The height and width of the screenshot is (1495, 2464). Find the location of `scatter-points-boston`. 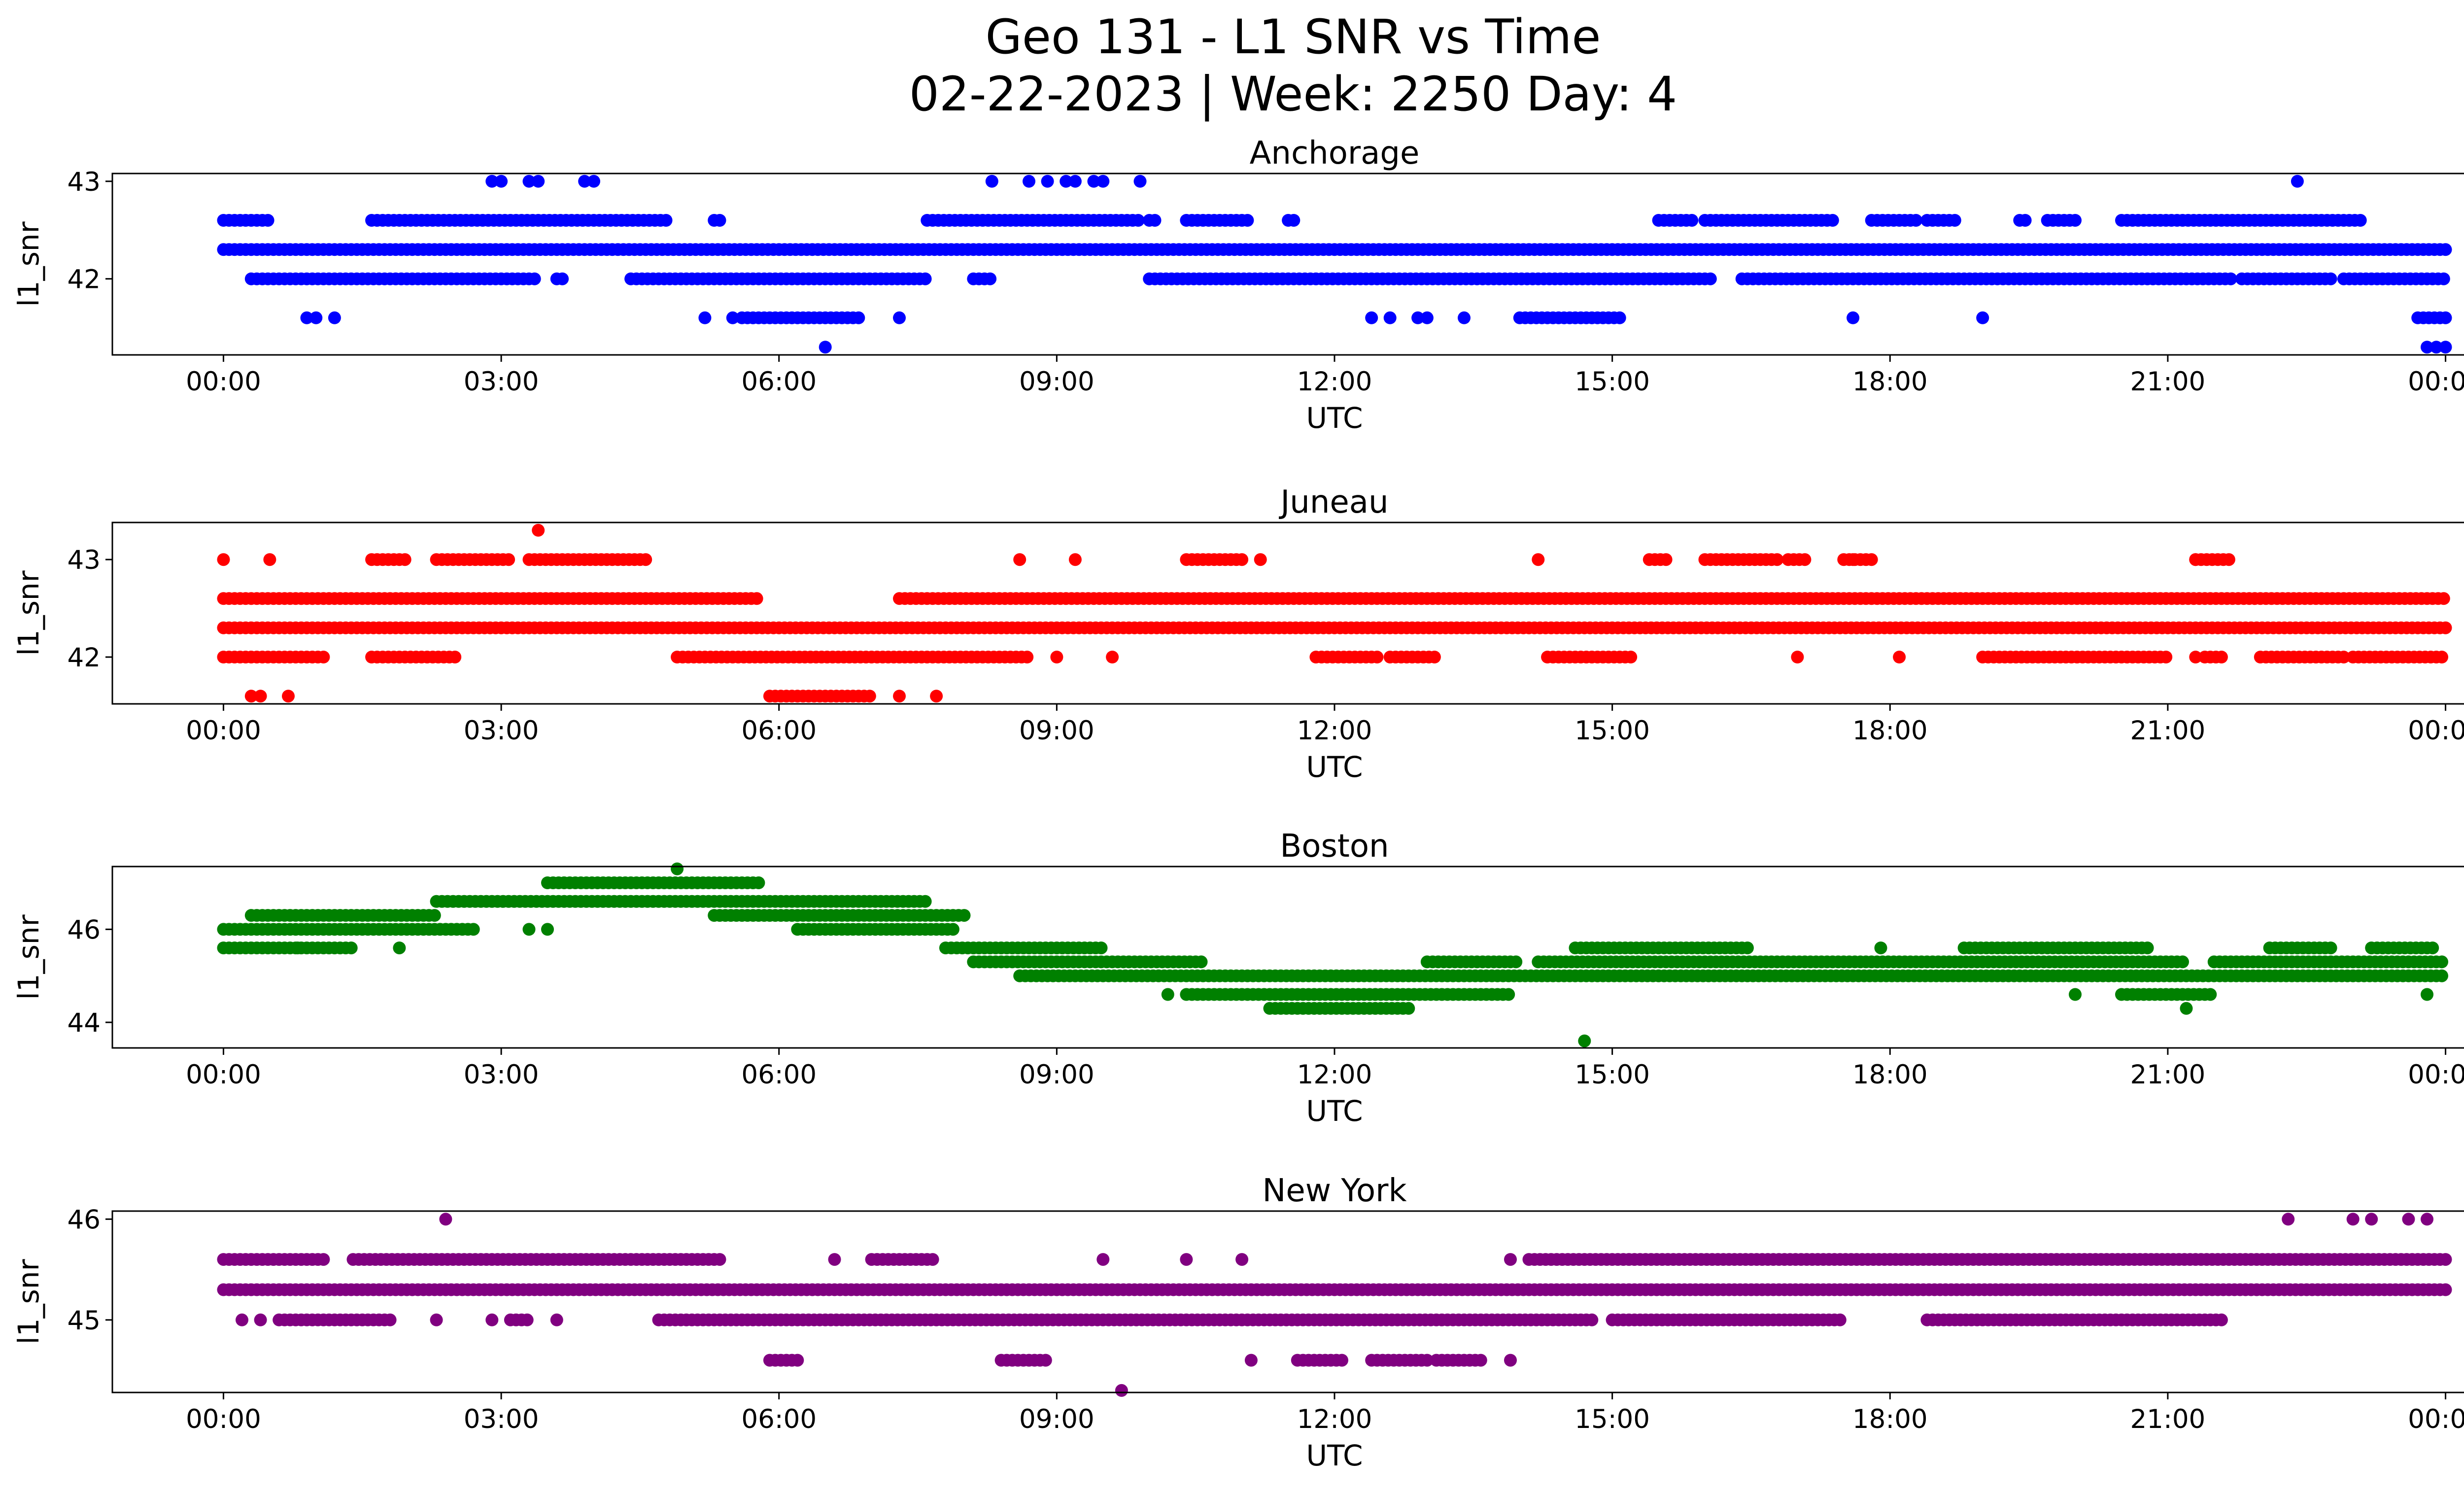

scatter-points-boston is located at coordinates (1332, 954).